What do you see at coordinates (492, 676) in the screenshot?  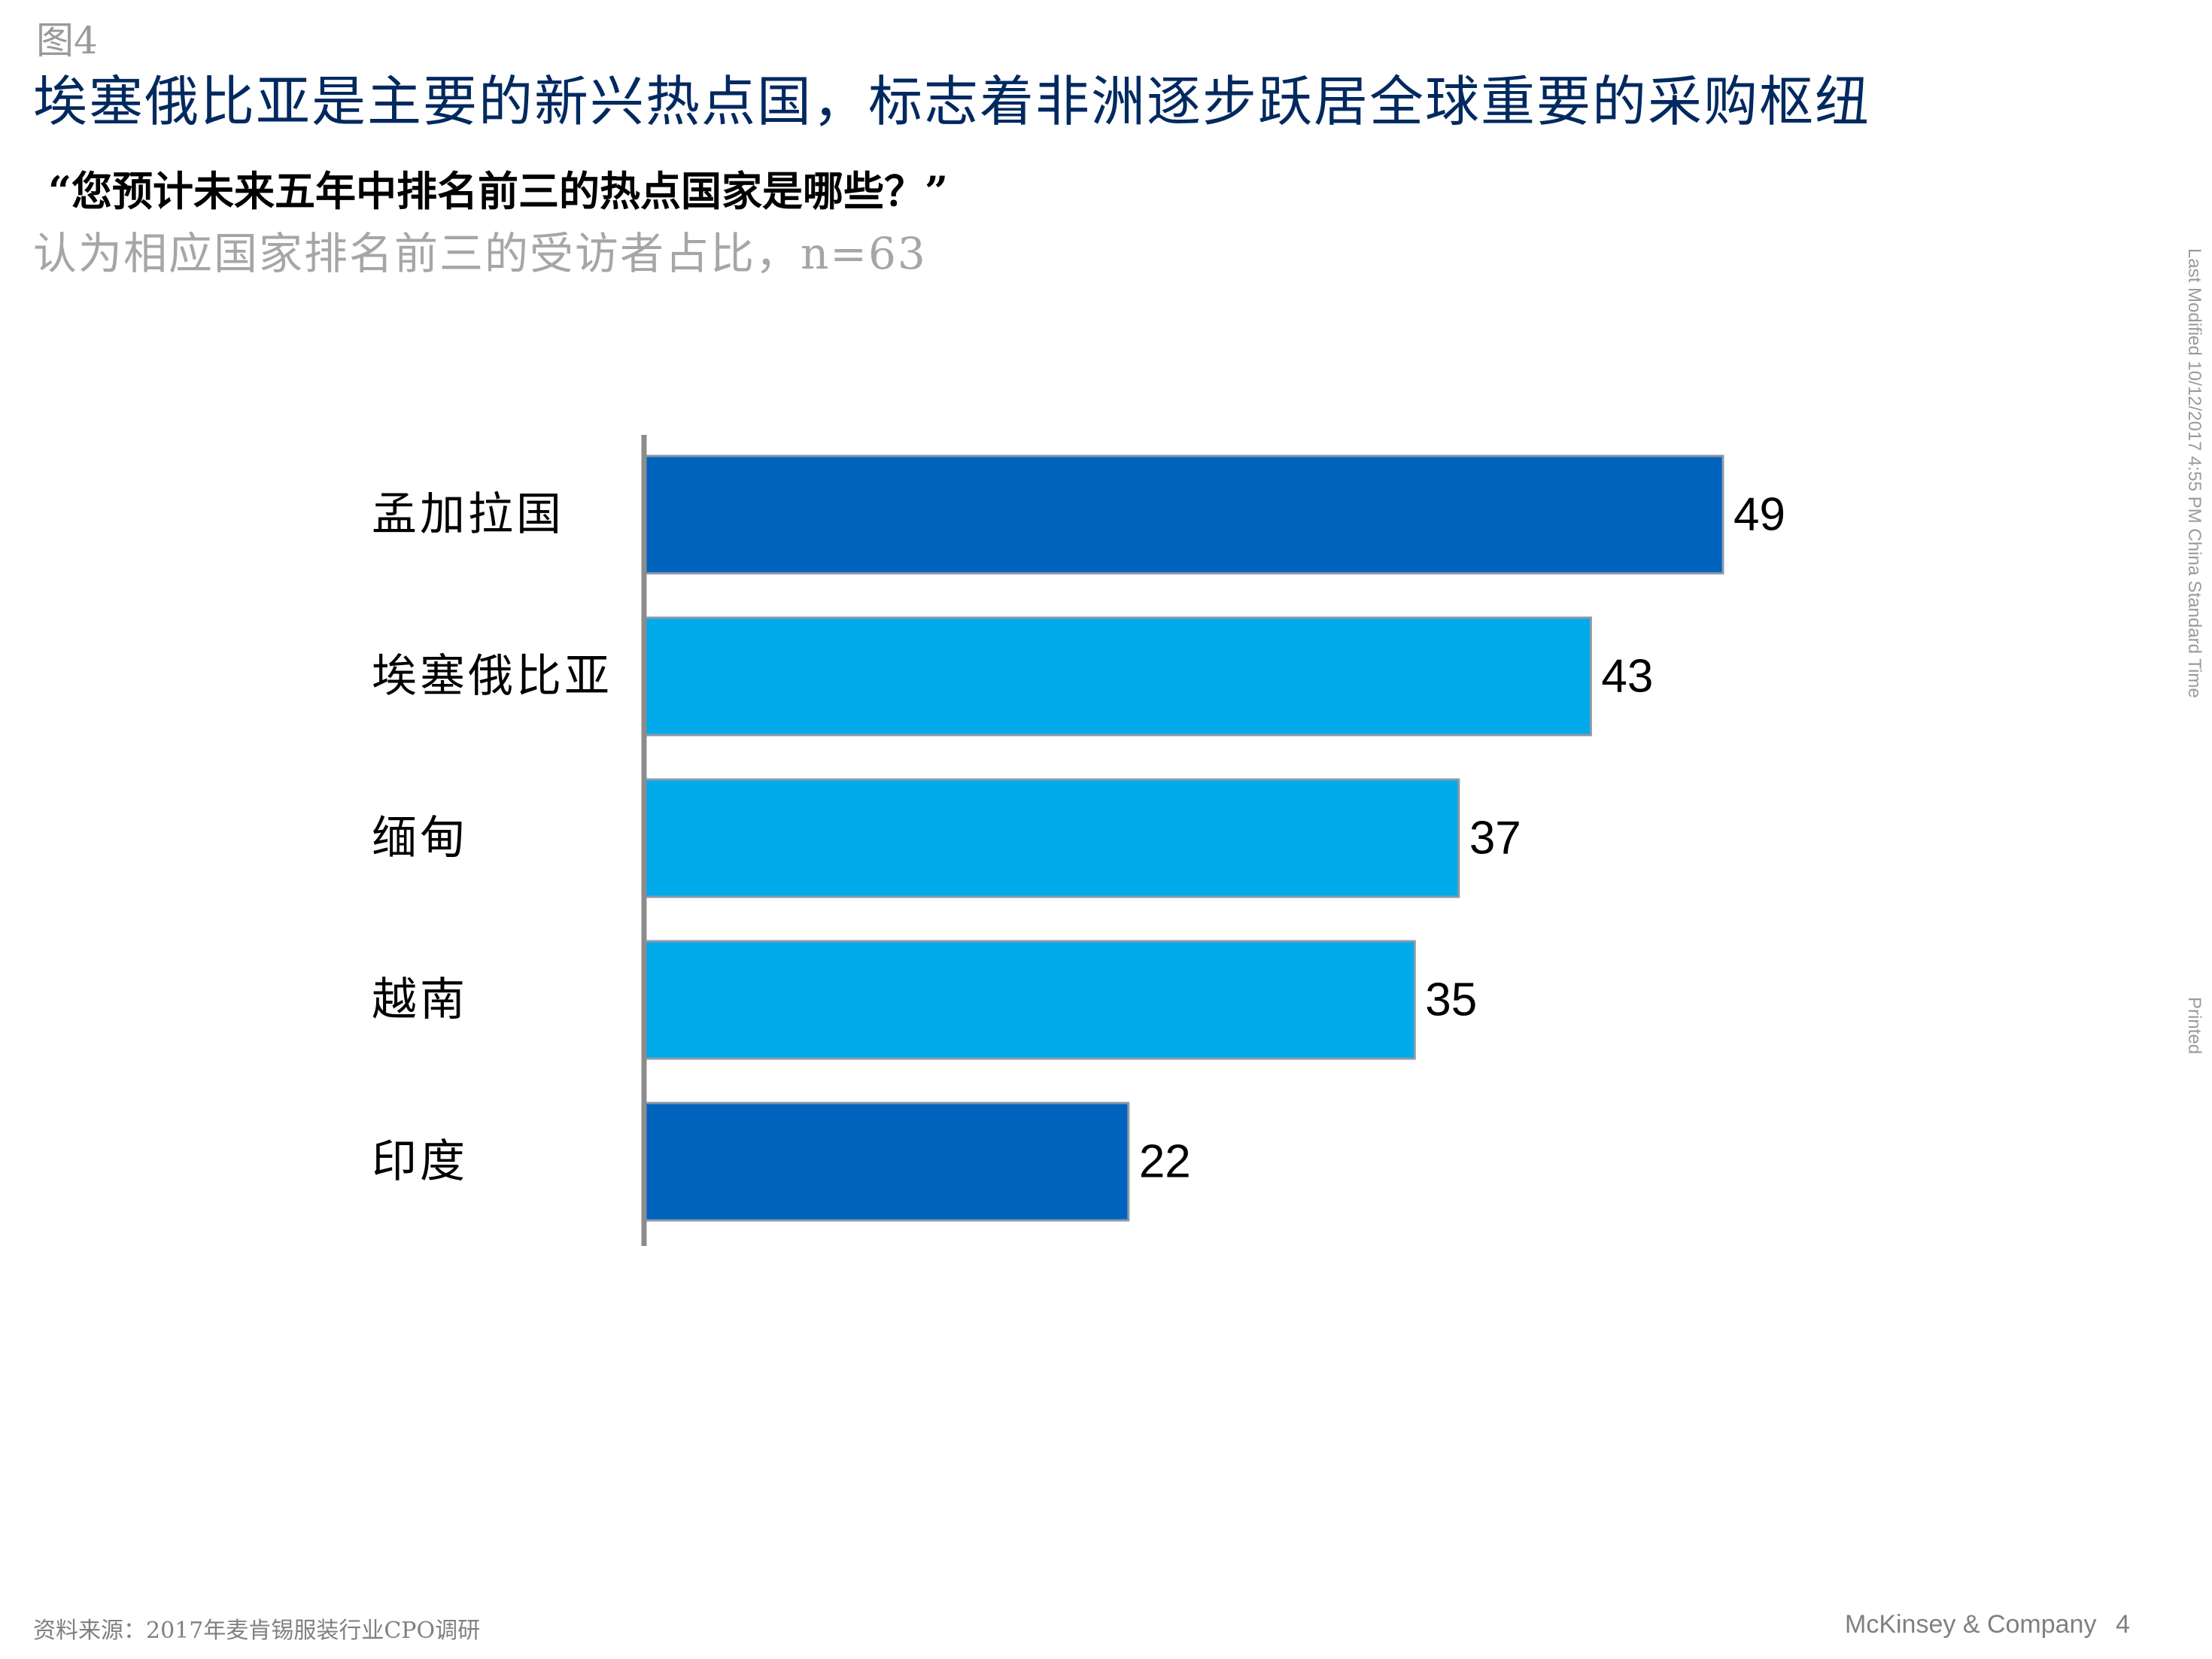 I see `category-label: 埃塞俄比亚` at bounding box center [492, 676].